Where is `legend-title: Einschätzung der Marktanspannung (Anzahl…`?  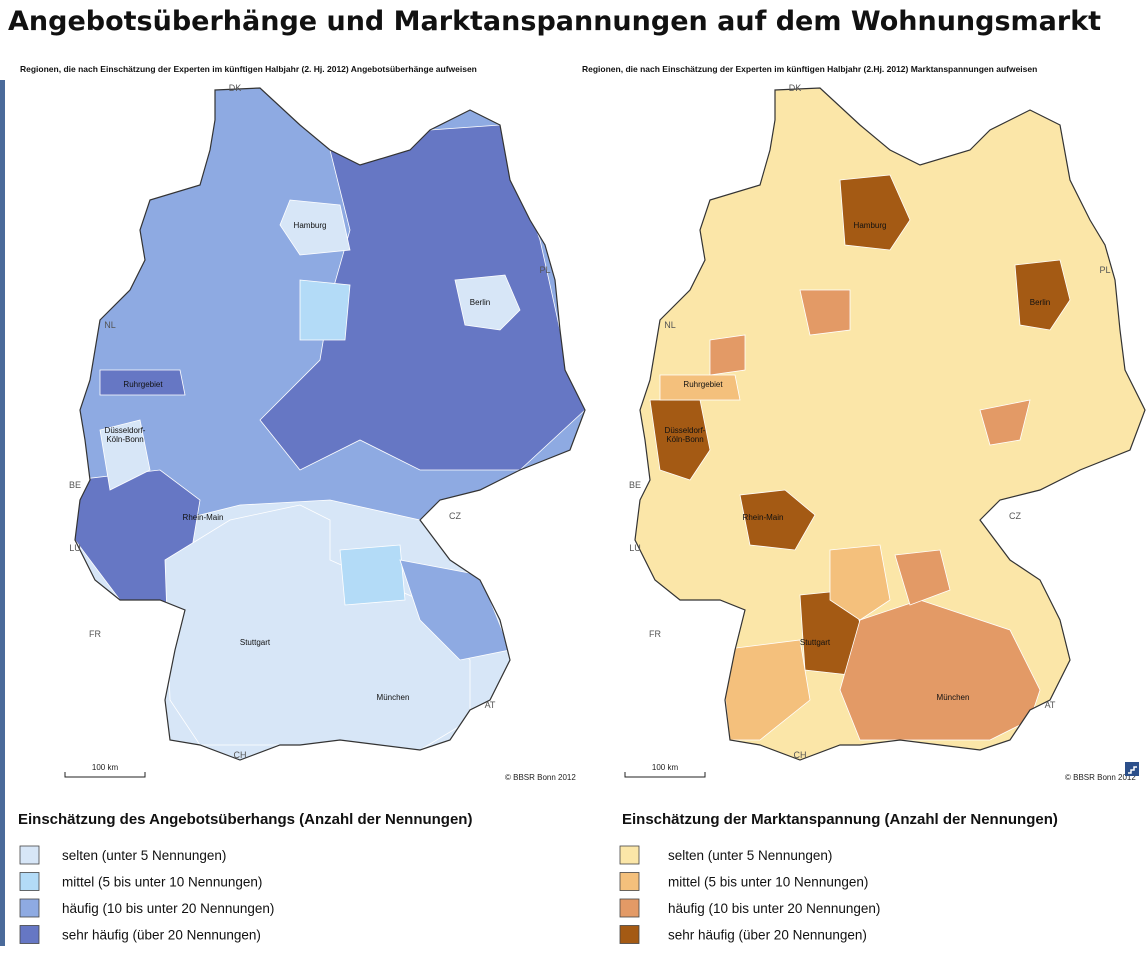 legend-title: Einschätzung der Marktanspannung (Anzahl… is located at coordinates (840, 819).